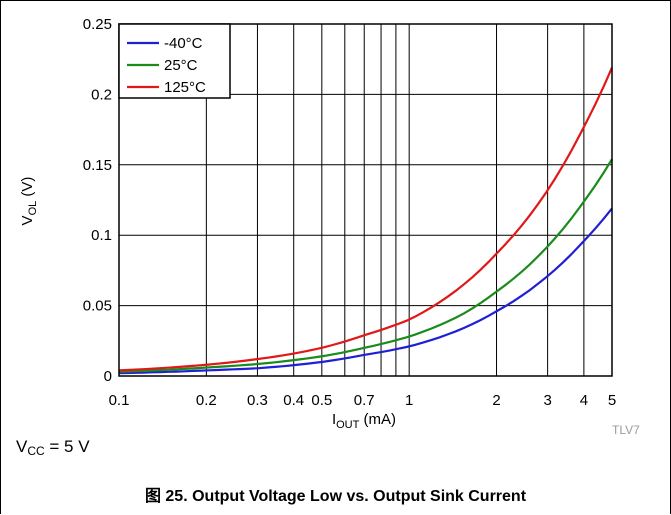 This screenshot has height=515, width=671. Describe the element at coordinates (108, 376) in the screenshot. I see `y-tick-label: 0` at that location.